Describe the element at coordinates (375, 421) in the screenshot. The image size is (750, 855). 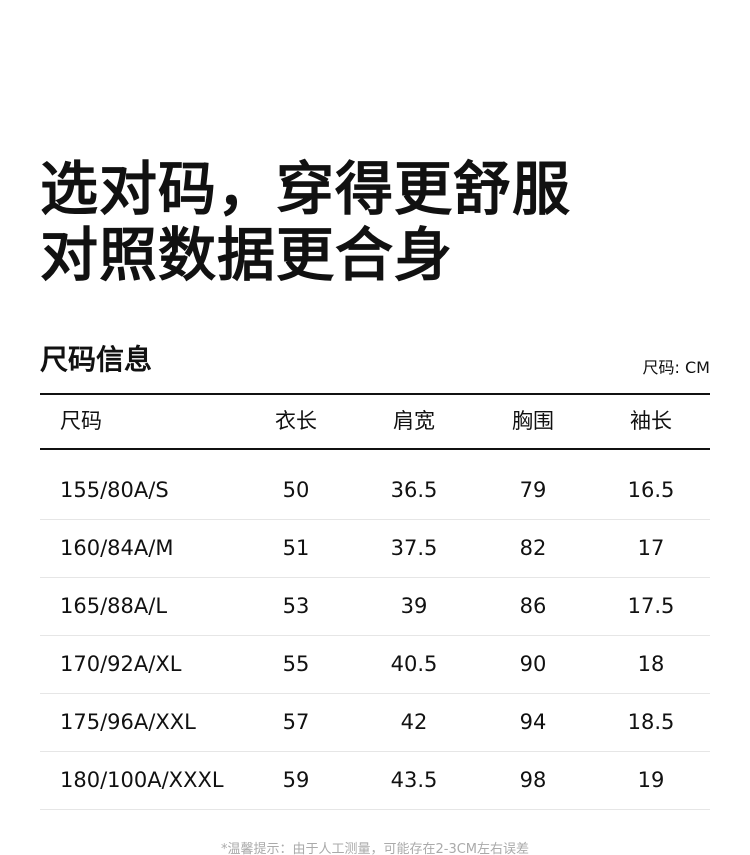
I see `table-header: 尺码 衣长 肩宽 胸围 袖长` at that location.